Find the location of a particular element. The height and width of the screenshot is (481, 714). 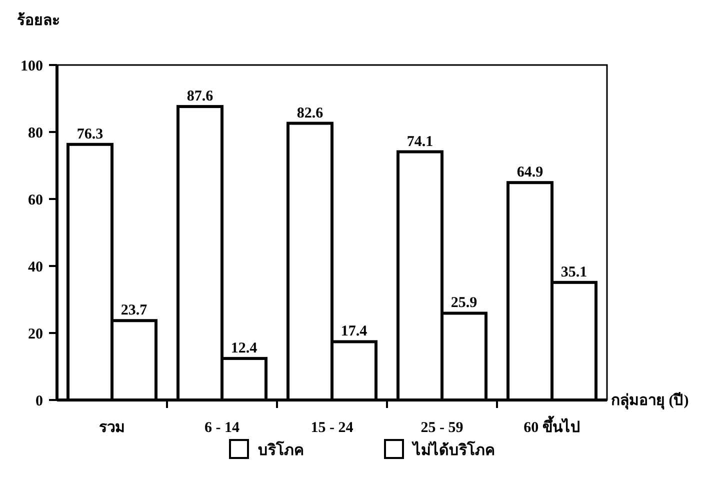

data-label: 64.9 is located at coordinates (530, 172).